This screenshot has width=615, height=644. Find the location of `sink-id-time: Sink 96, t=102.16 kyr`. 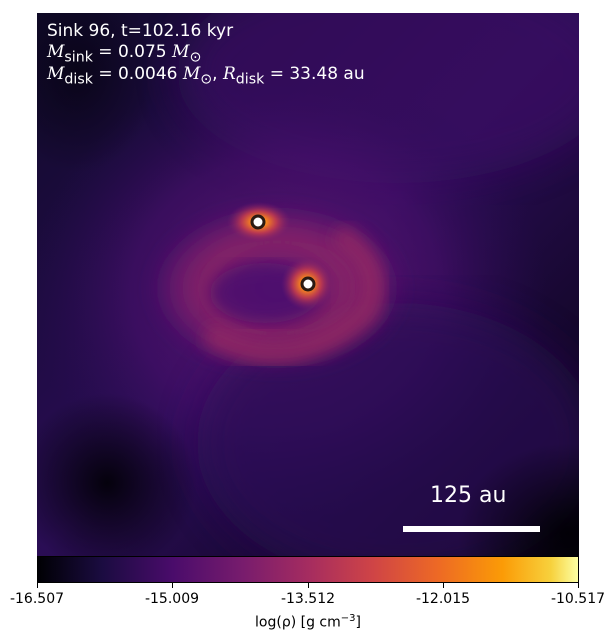

sink-id-time: Sink 96, t=102.16 kyr is located at coordinates (140, 31).